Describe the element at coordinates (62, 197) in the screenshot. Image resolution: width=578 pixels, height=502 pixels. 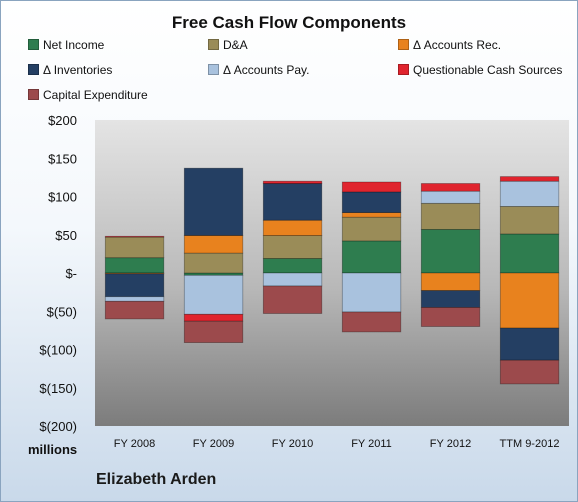
I see `y-tick-label: $100` at that location.